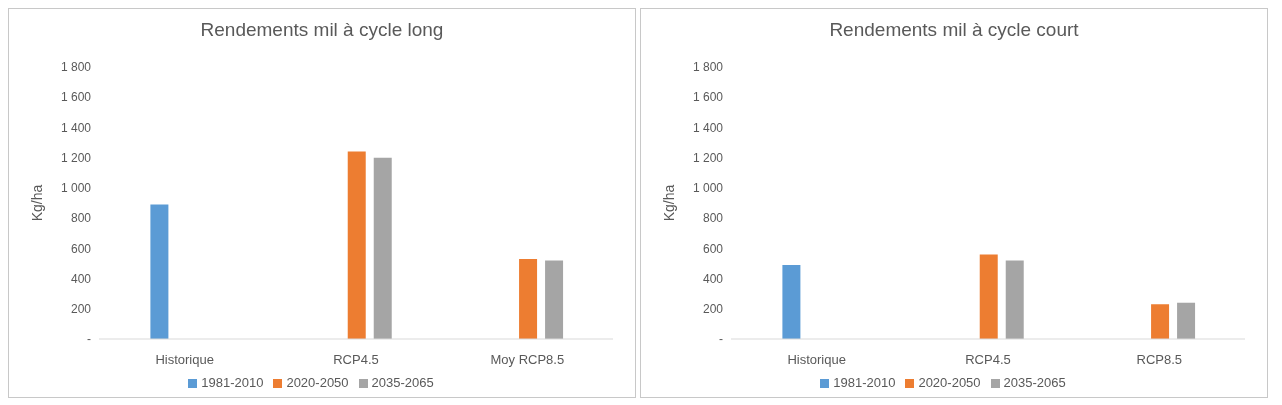 Image resolution: width=1282 pixels, height=405 pixels. I want to click on chart-title: Rendements mil à cycle court, so click(954, 30).